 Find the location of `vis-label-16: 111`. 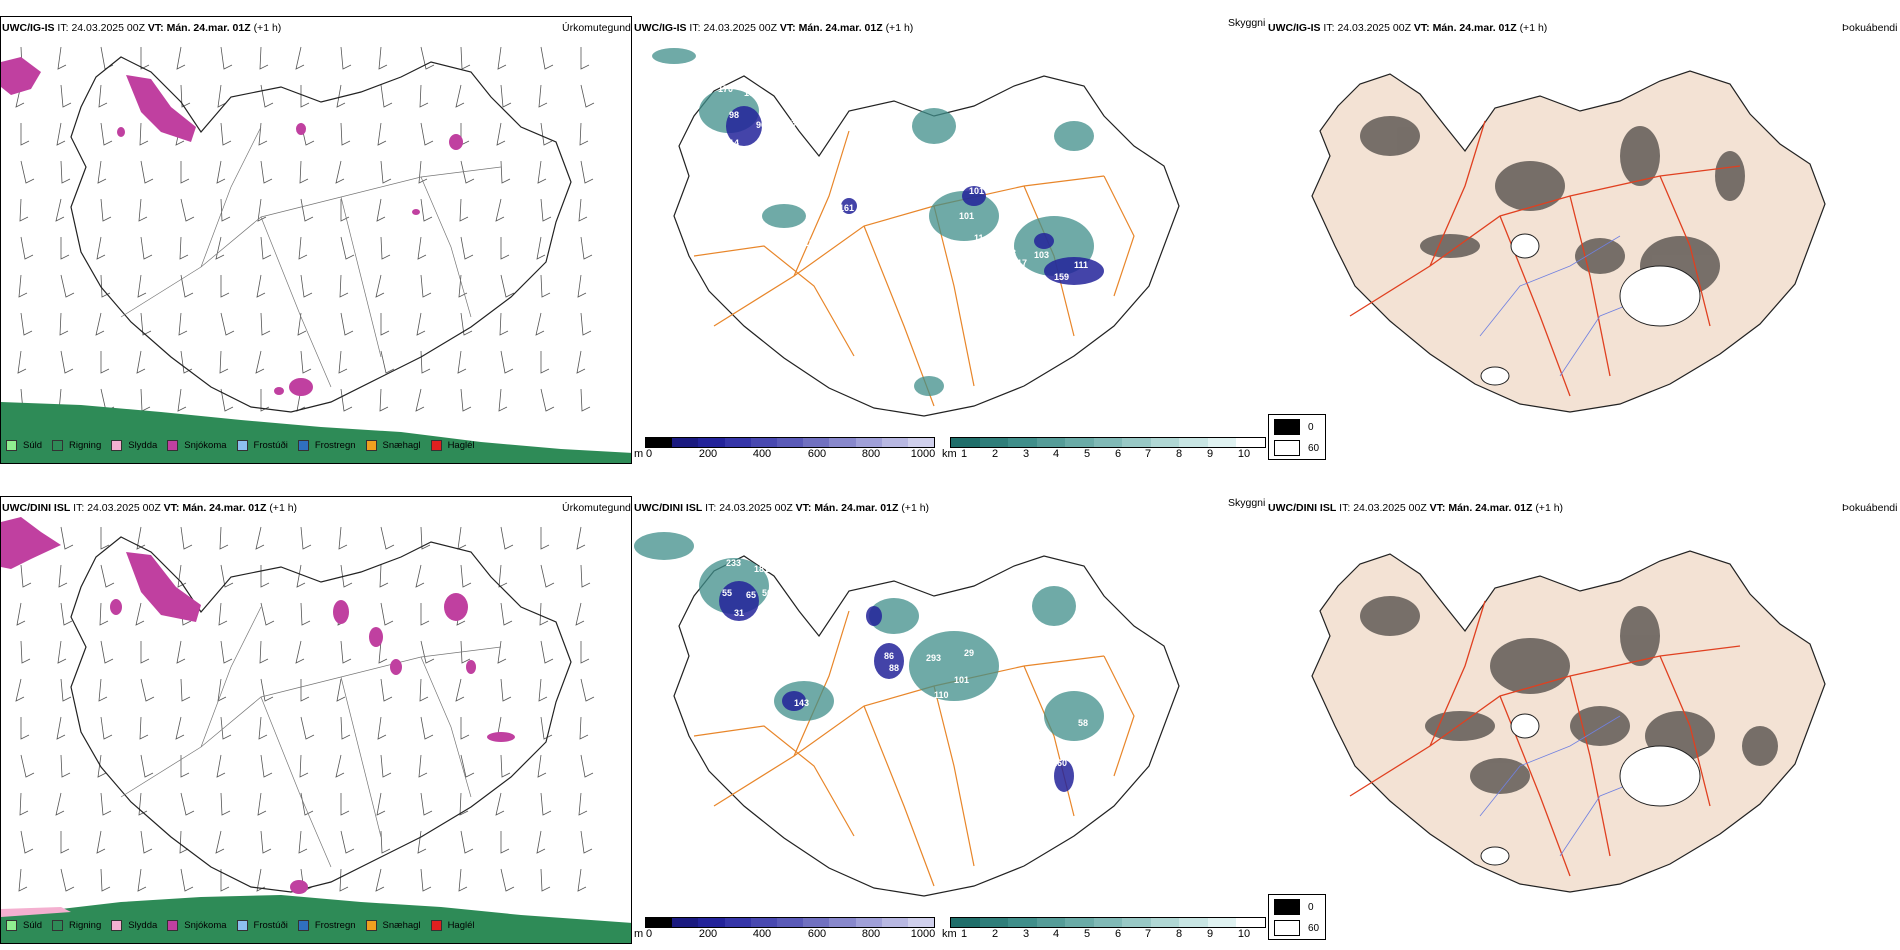

vis-label-16: 111 is located at coordinates (1081, 265).